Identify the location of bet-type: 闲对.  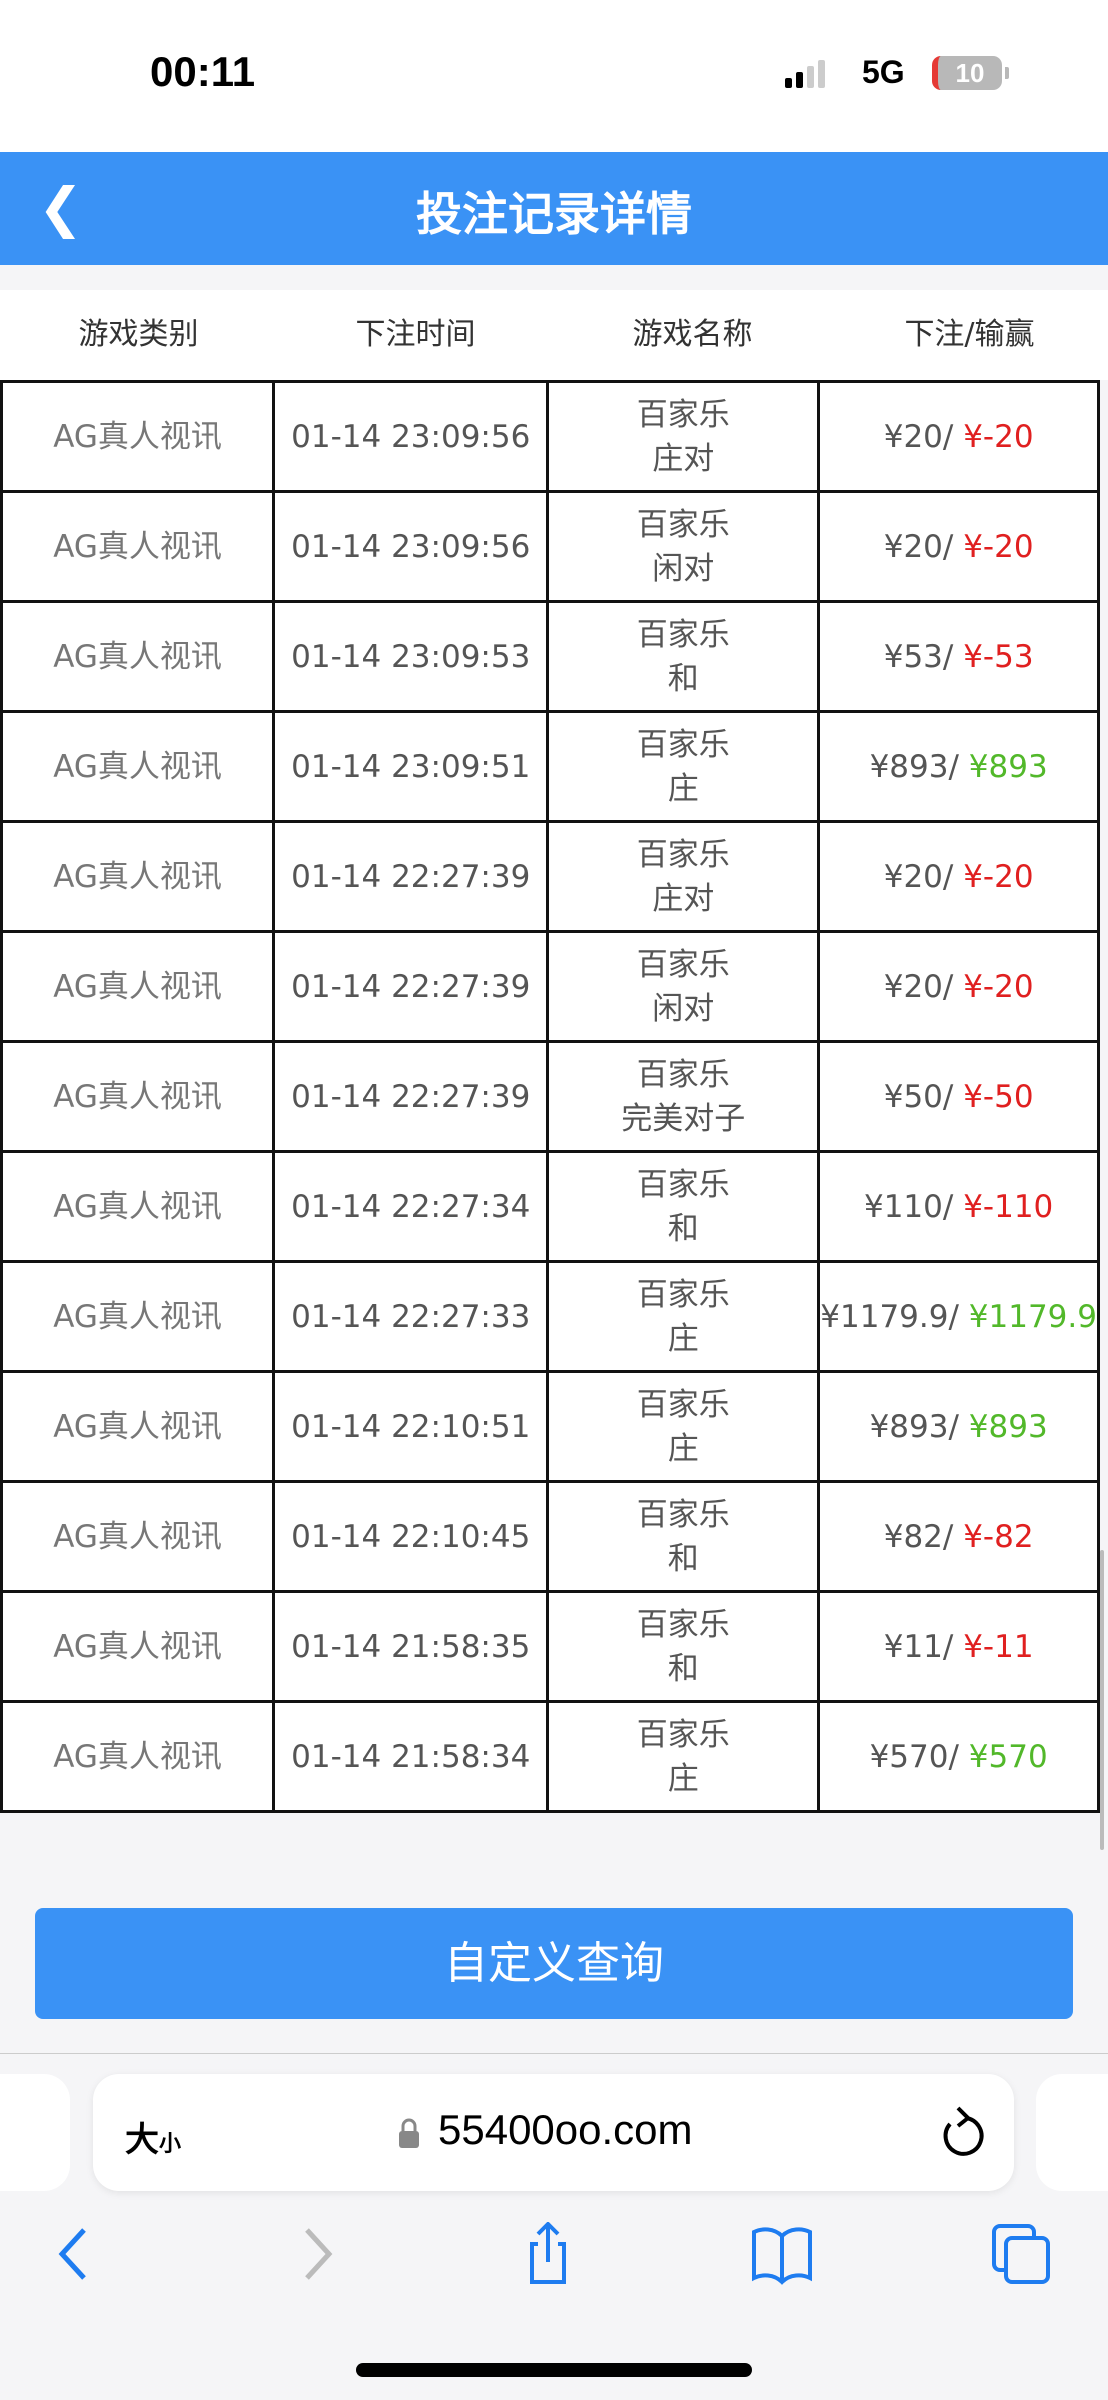
(683, 568).